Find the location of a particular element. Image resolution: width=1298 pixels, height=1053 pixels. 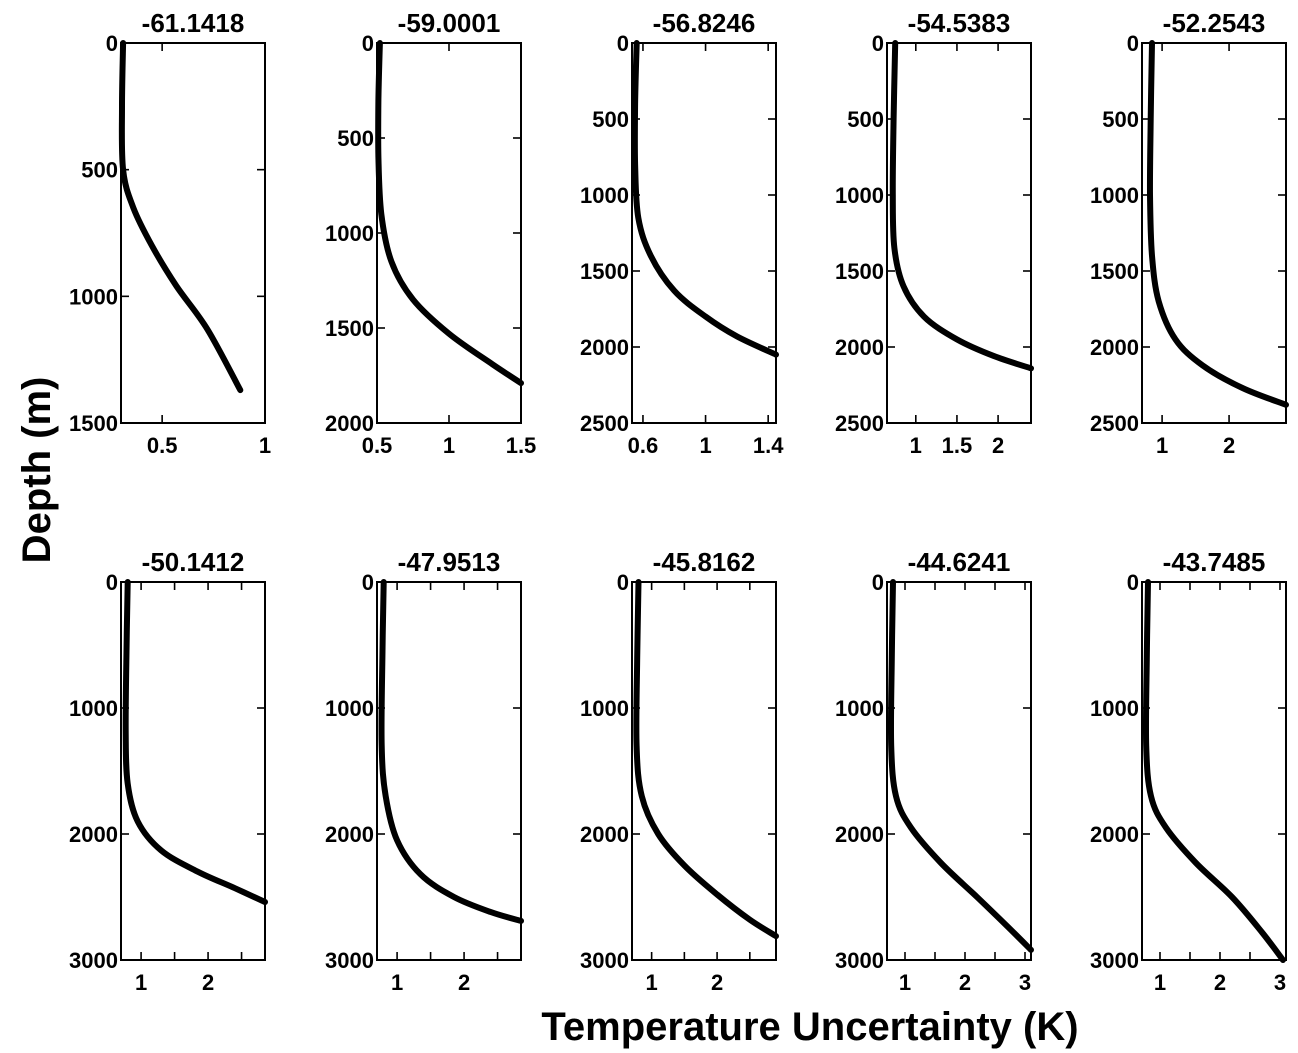

panel-5: -52.2543 0 500 1000 1500 2000 2500 1 2 is located at coordinates (1189, 233).